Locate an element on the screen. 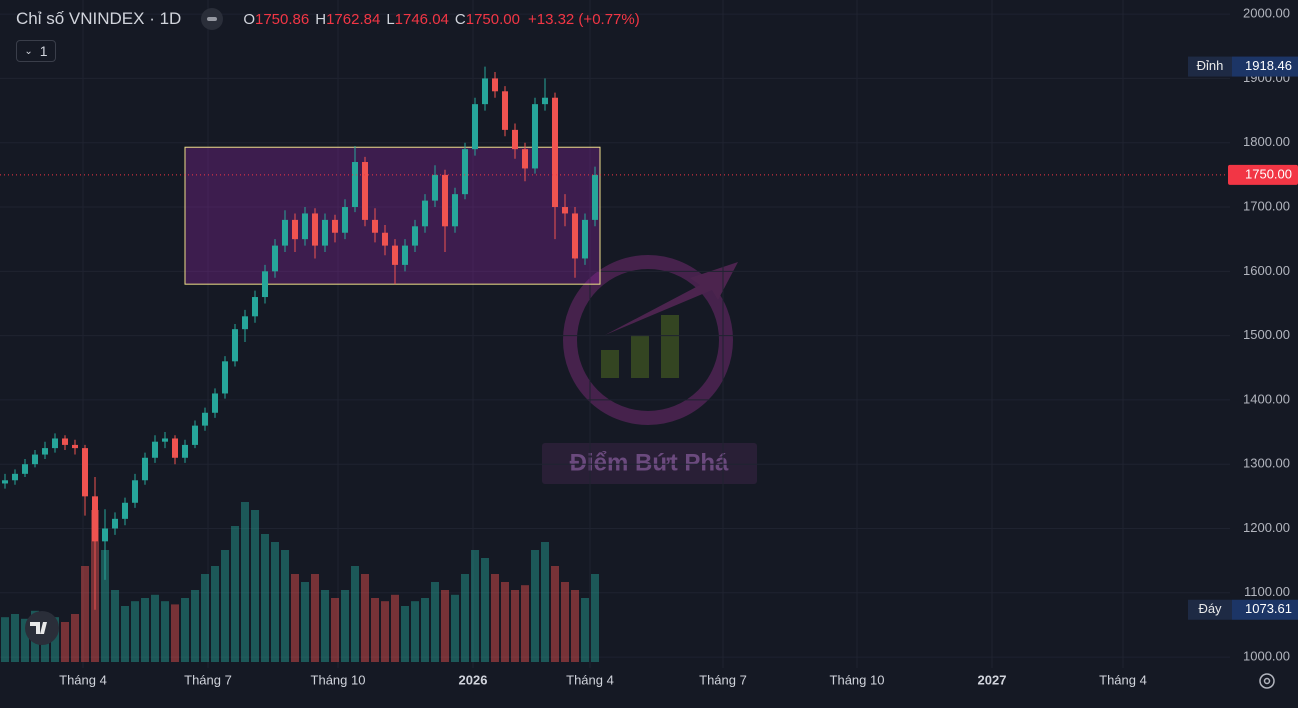 The height and width of the screenshot is (708, 1298). y-tick-label: 2000.00 is located at coordinates (1266, 13).